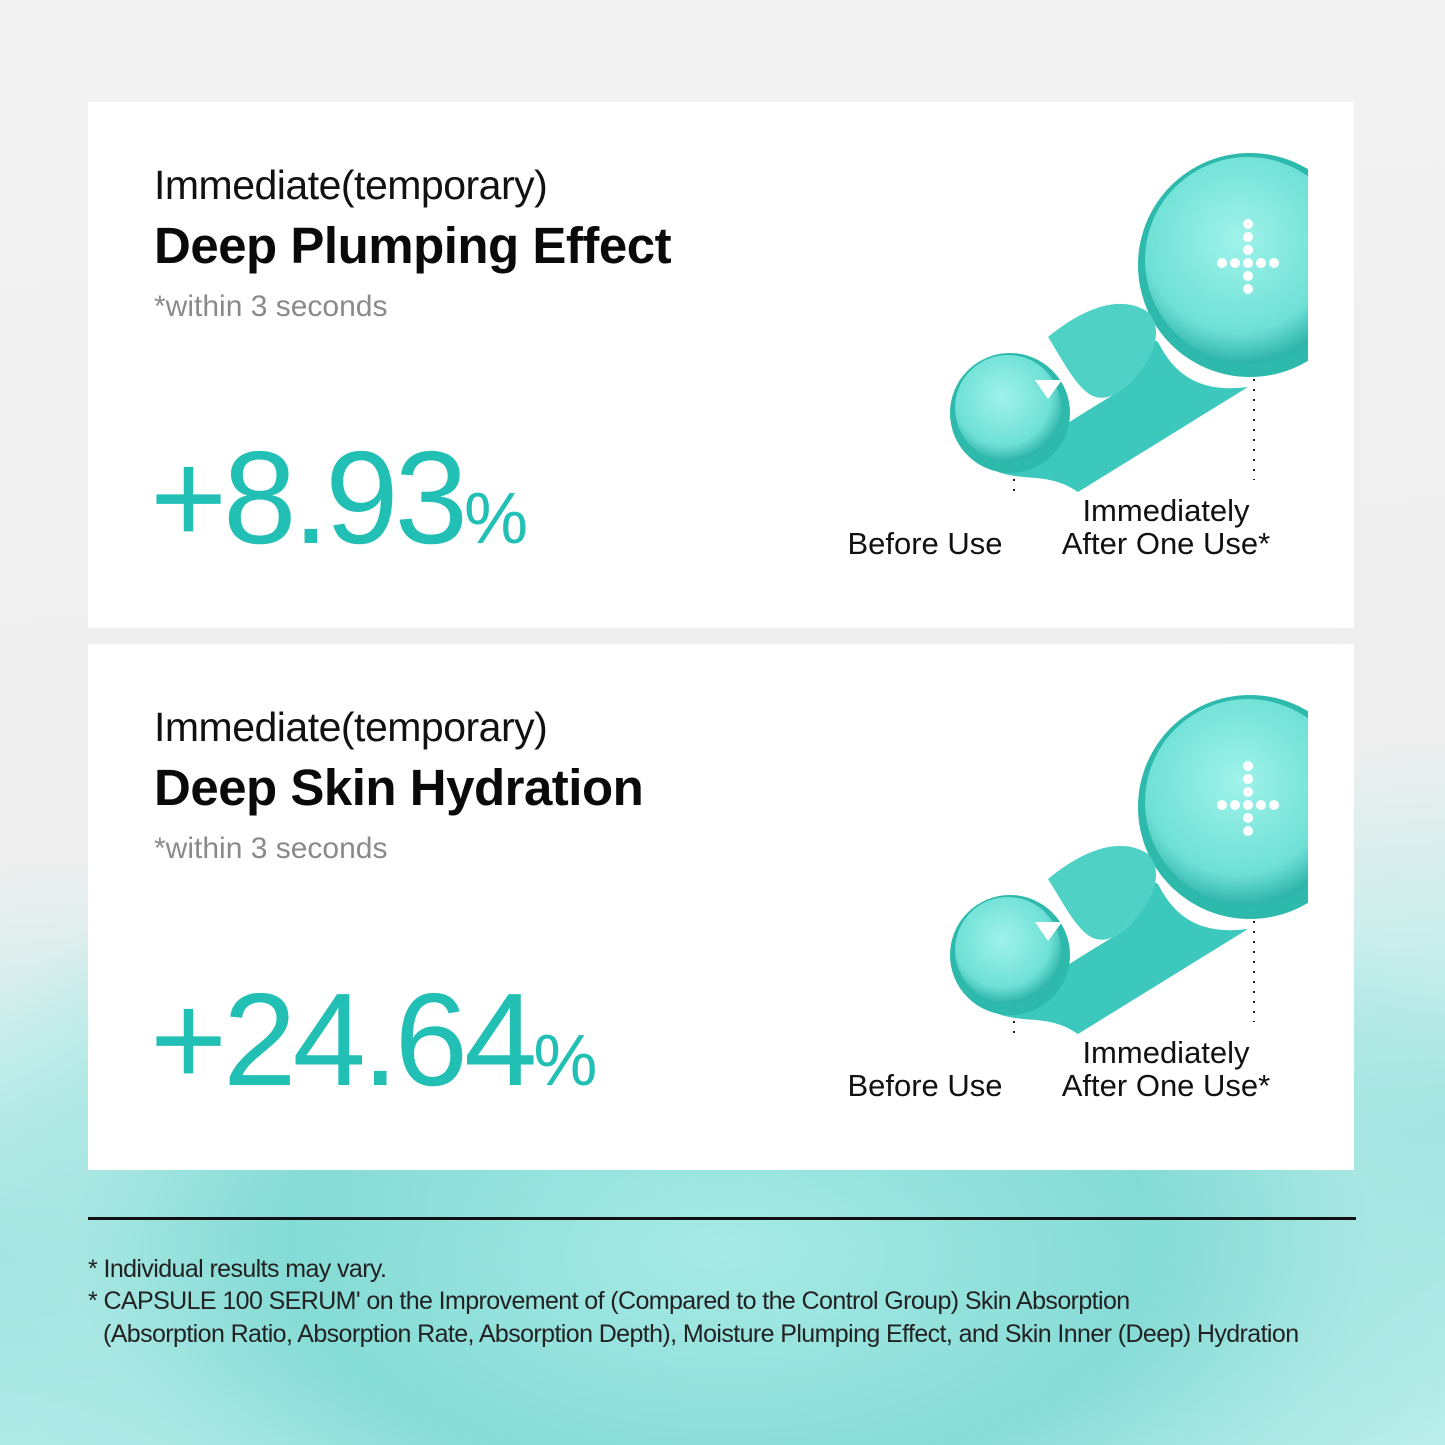  What do you see at coordinates (237, 1269) in the screenshot?
I see `footnote: * Individual results may vary.` at bounding box center [237, 1269].